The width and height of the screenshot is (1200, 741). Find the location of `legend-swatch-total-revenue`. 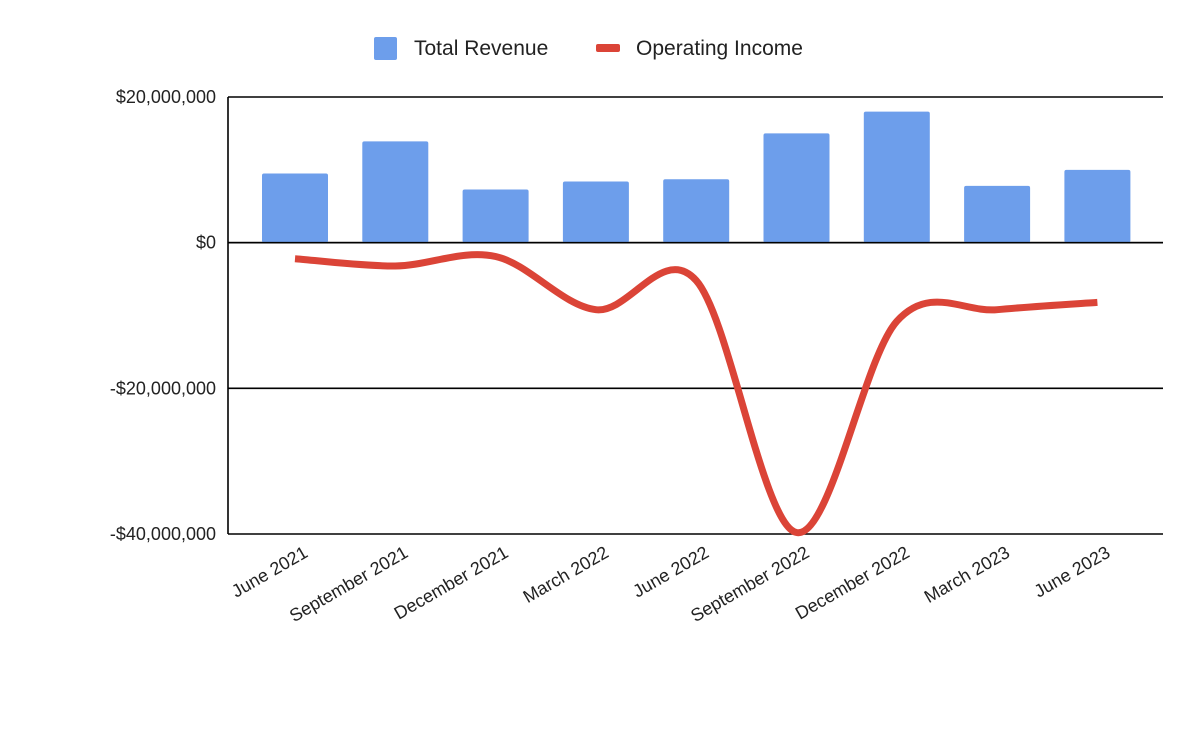

legend-swatch-total-revenue is located at coordinates (385, 48).